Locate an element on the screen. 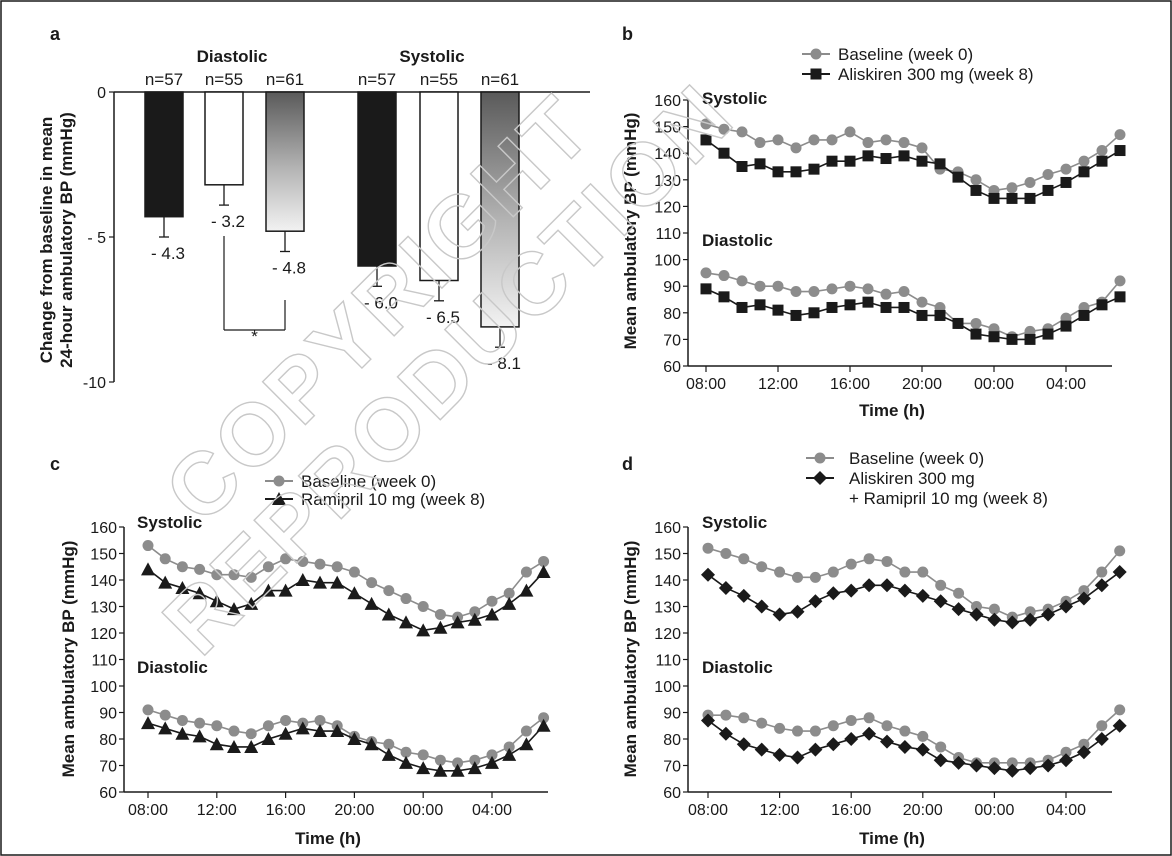 This screenshot has width=1172, height=856. y-tick-label: 90 is located at coordinates (672, 287).